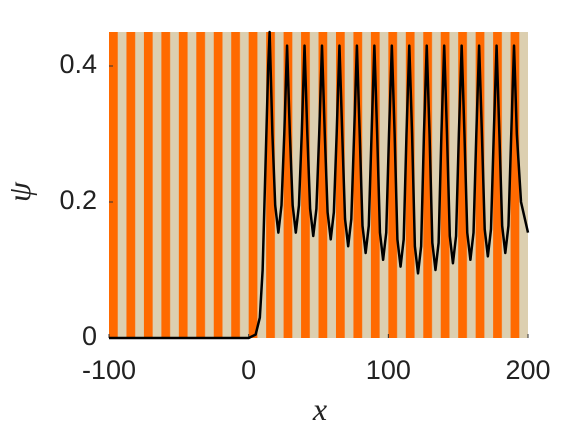 The height and width of the screenshot is (438, 584). I want to click on y-tick-label: 0.4, so click(78, 64).